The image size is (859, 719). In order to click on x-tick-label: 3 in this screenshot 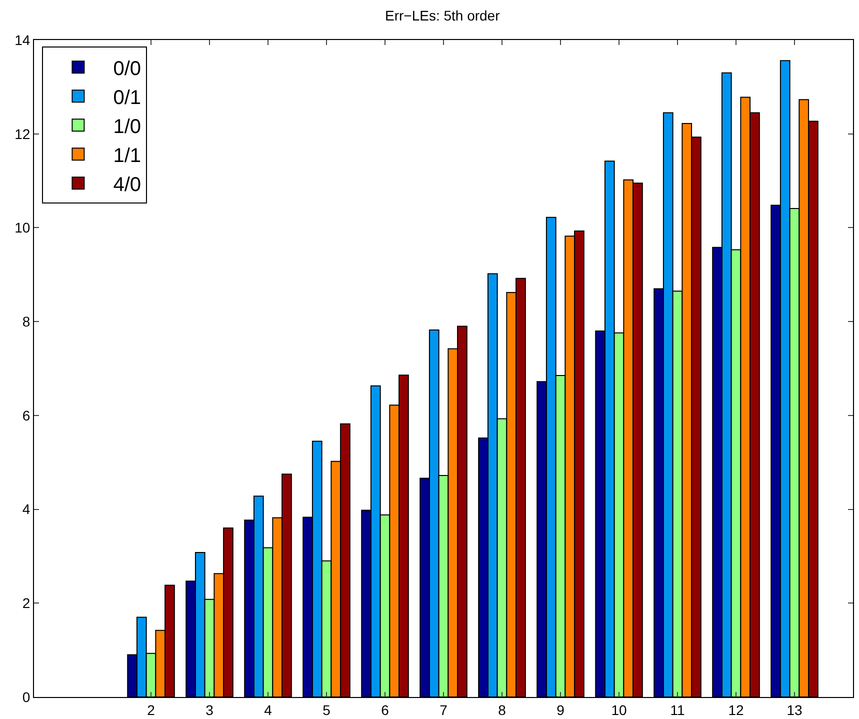, I will do `click(210, 710)`.